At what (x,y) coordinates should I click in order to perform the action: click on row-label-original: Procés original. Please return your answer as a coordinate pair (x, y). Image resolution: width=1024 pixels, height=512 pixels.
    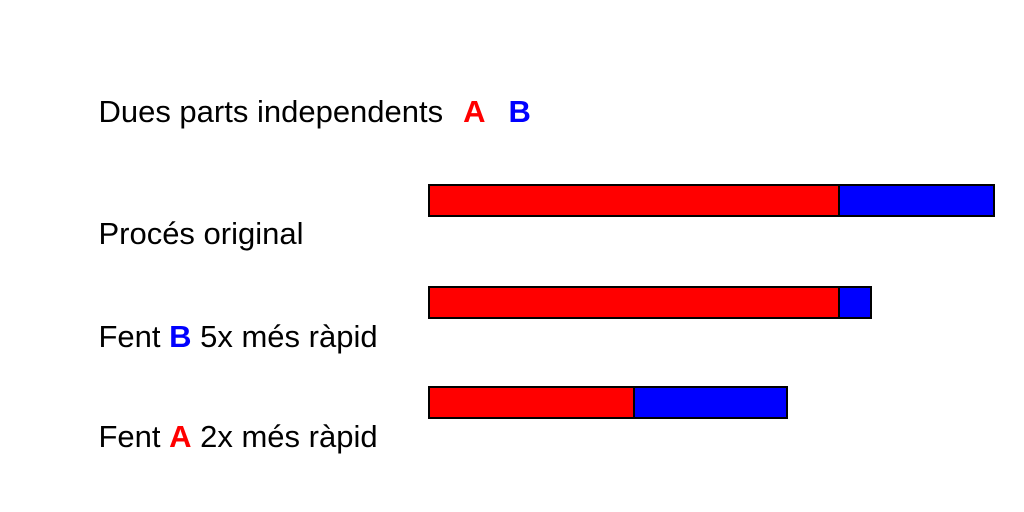
    Looking at the image, I should click on (184, 233).